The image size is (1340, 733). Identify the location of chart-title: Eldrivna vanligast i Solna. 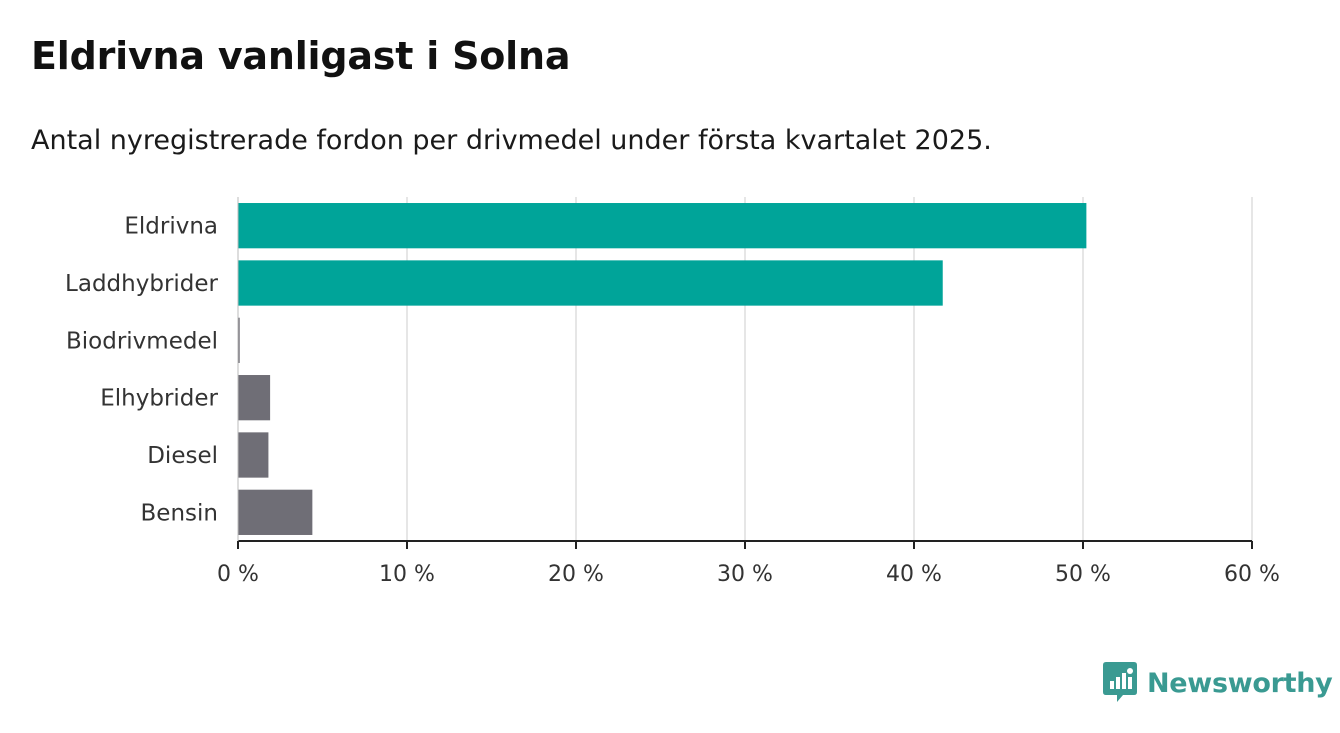
(301, 56).